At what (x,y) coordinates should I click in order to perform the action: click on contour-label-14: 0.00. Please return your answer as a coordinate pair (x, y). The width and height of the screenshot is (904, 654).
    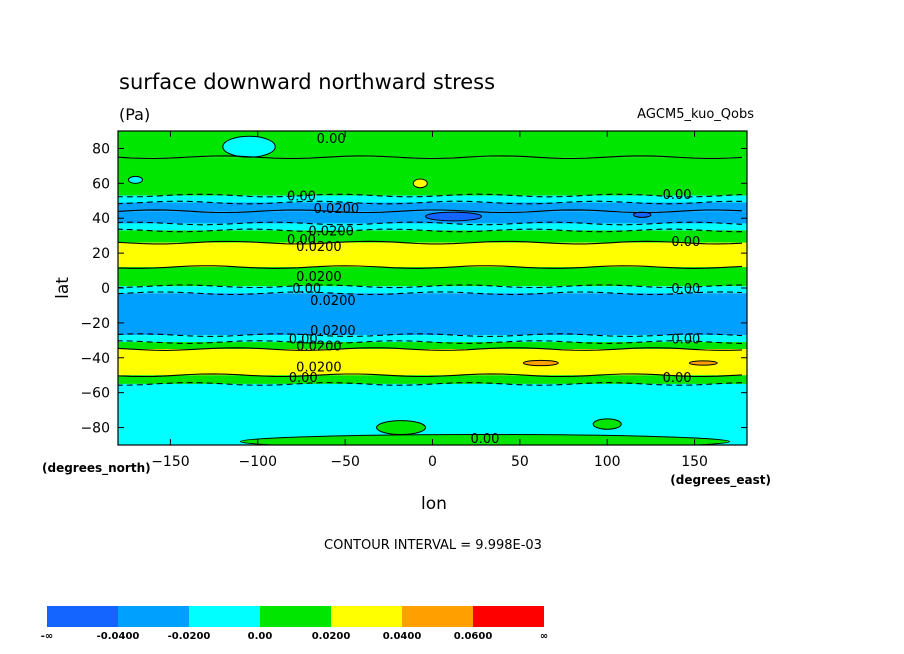
    Looking at the image, I should click on (677, 195).